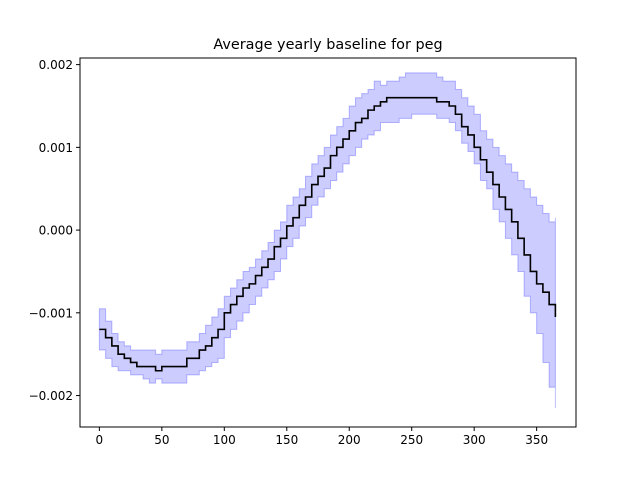  What do you see at coordinates (51, 396) in the screenshot?
I see `y-tick-label: −0.002` at bounding box center [51, 396].